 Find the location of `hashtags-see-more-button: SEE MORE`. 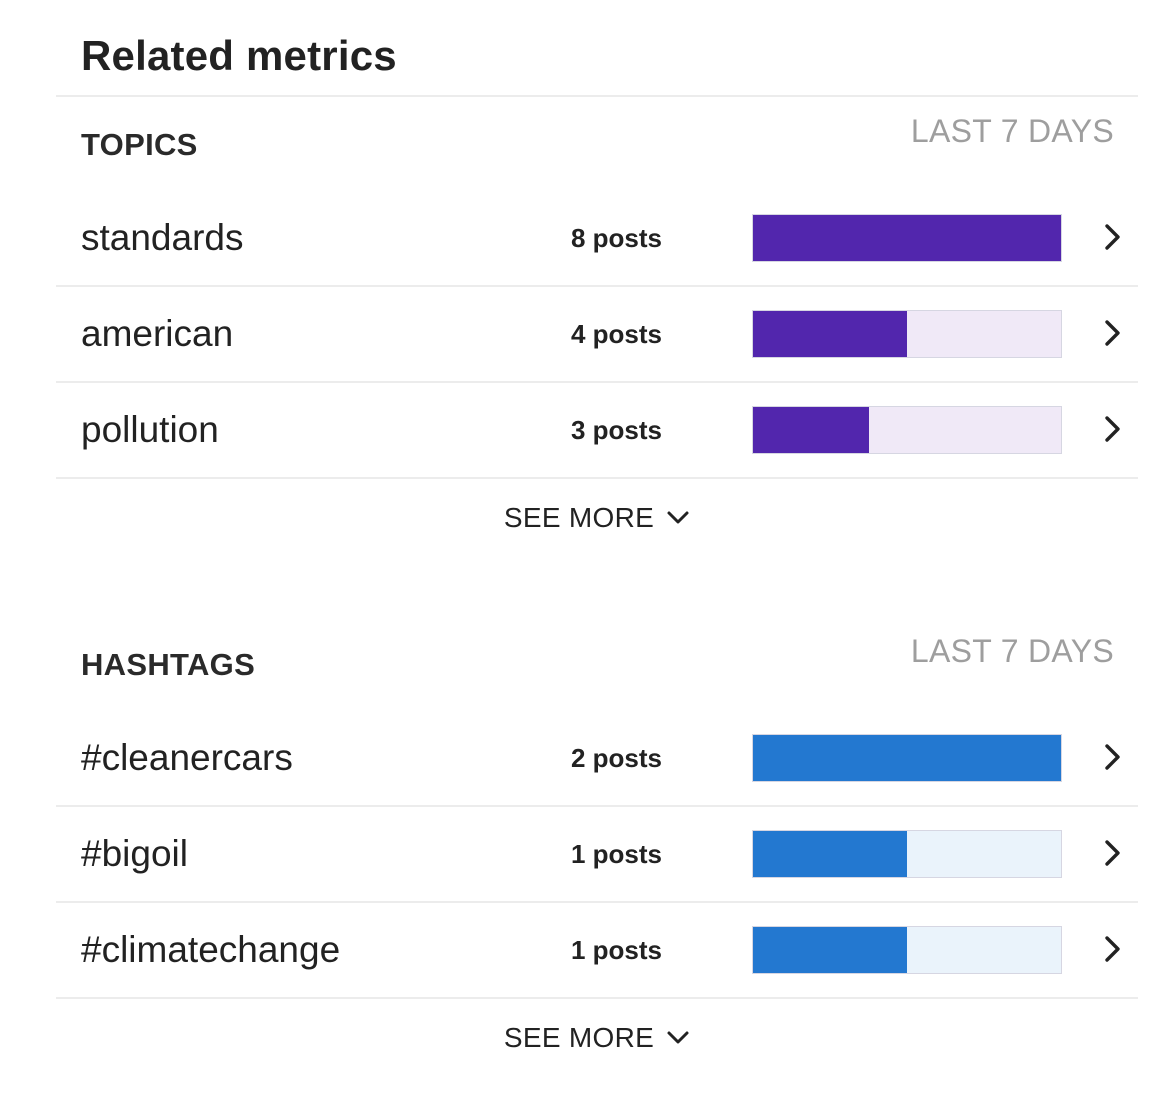

hashtags-see-more-button: SEE MORE is located at coordinates (597, 1038).